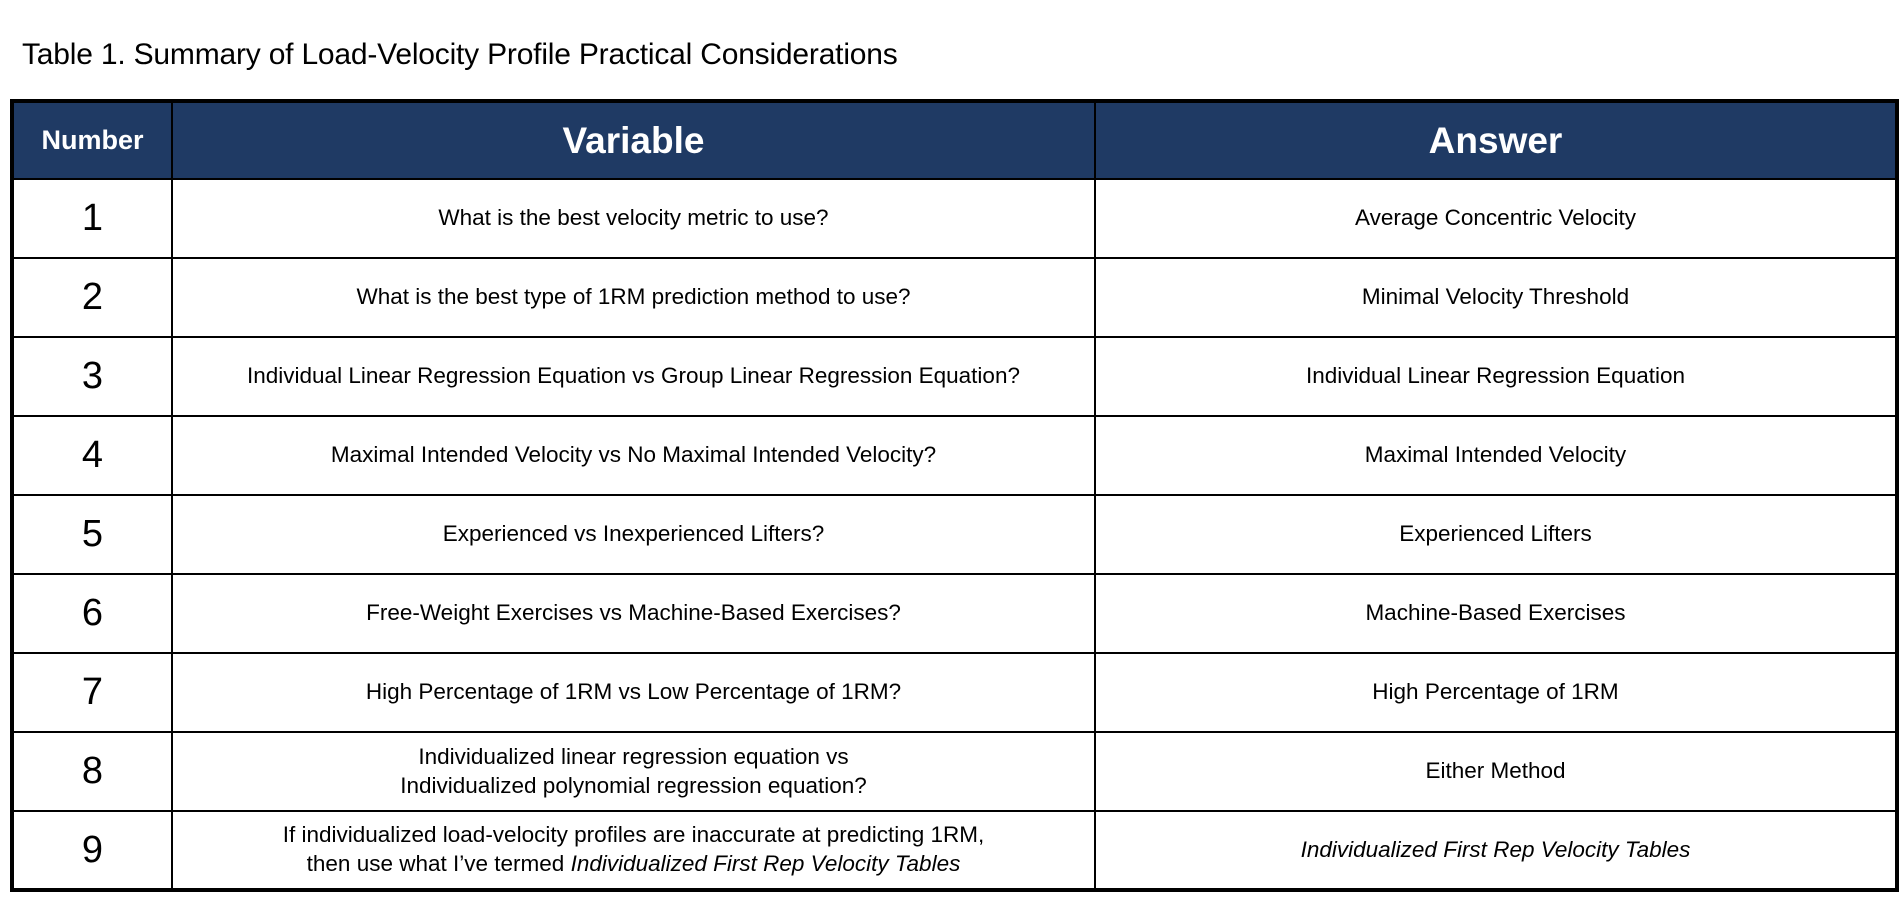 The width and height of the screenshot is (1900, 924). What do you see at coordinates (92, 455) in the screenshot?
I see `row-number: 4` at bounding box center [92, 455].